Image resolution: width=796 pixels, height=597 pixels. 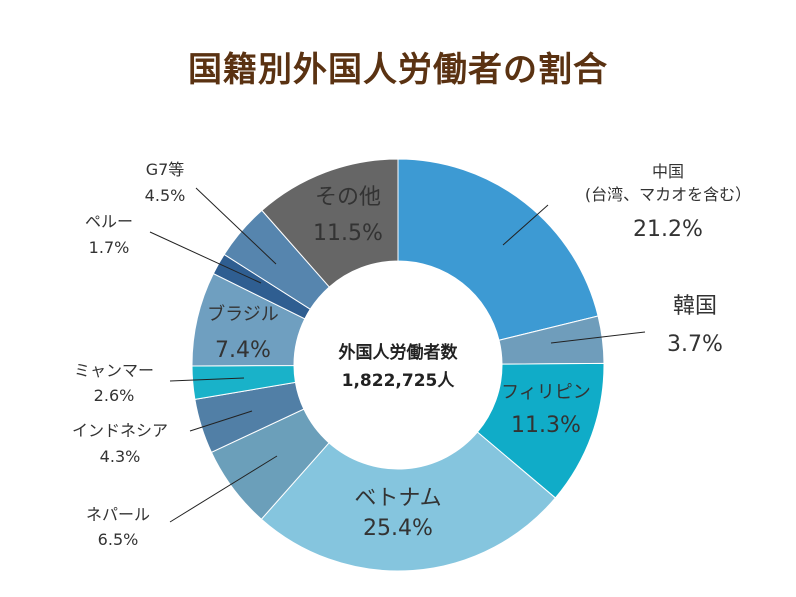 I want to click on center-label: 外国人労働者数, so click(x=399, y=352).